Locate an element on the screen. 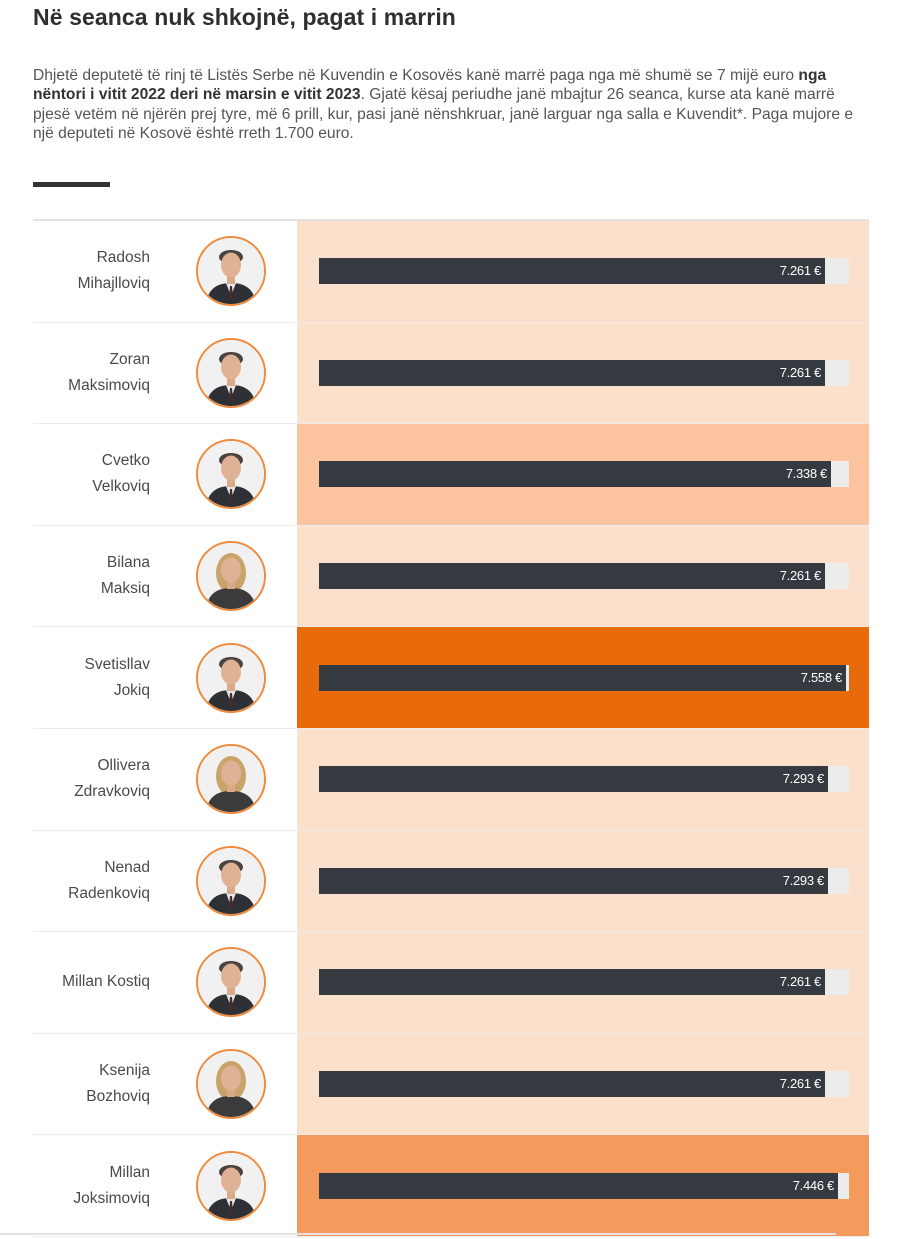 This screenshot has width=900, height=1239. tick-label: Millan Kostiq is located at coordinates (91, 982).